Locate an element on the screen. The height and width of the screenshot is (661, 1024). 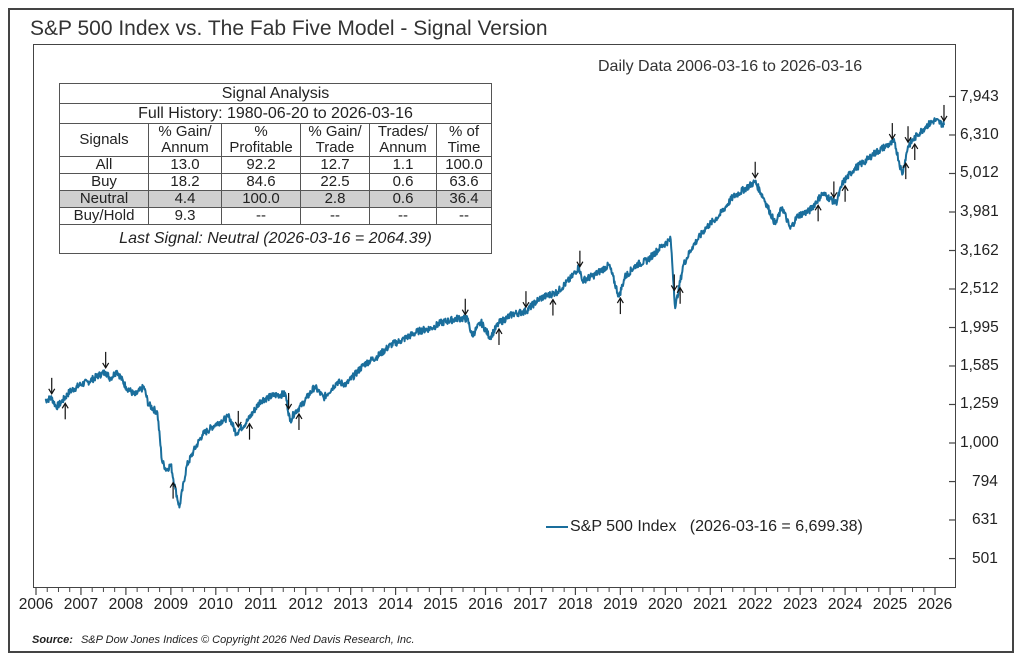
legend: S&P 500 Index (2026-03-16 = 6,699.38) is located at coordinates (704, 527).